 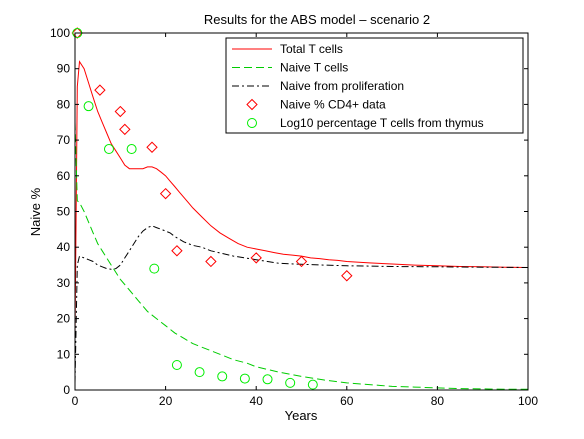 What do you see at coordinates (35, 211) in the screenshot?
I see `y-axis-label: Naive %` at bounding box center [35, 211].